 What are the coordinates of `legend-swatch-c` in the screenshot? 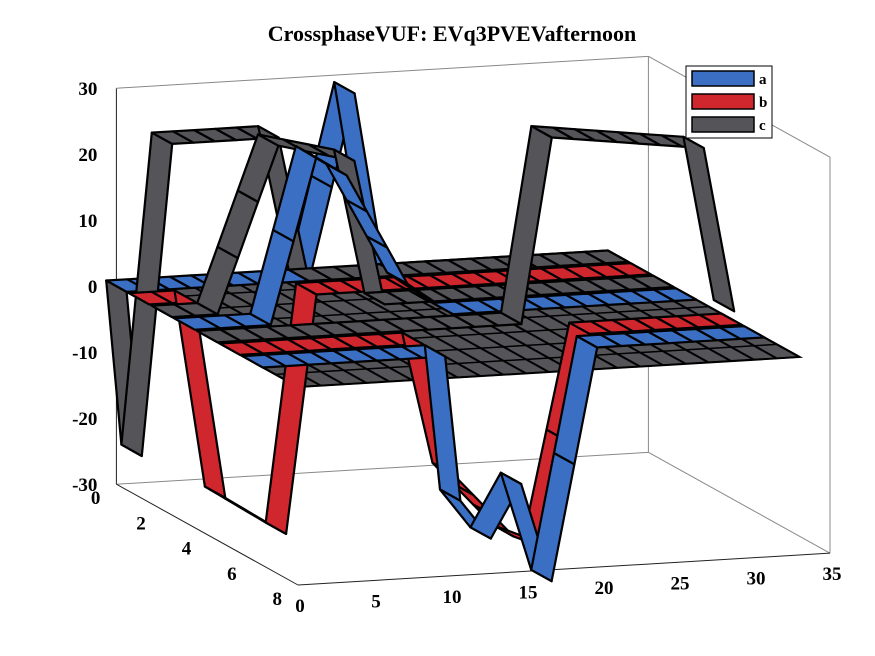 It's located at (723, 124).